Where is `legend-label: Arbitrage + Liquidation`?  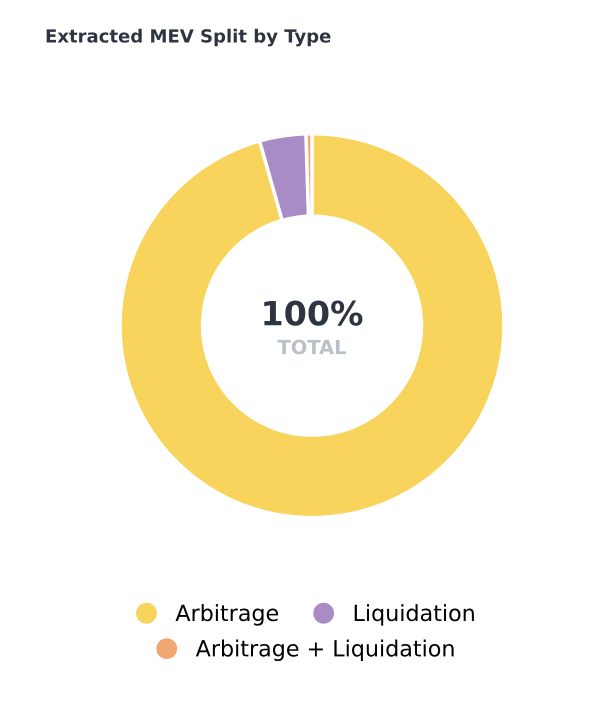 legend-label: Arbitrage + Liquidation is located at coordinates (325, 651).